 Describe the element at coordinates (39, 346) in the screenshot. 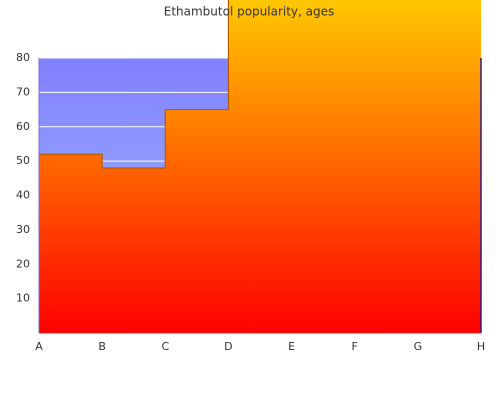

I see `x-tick-label: A` at that location.